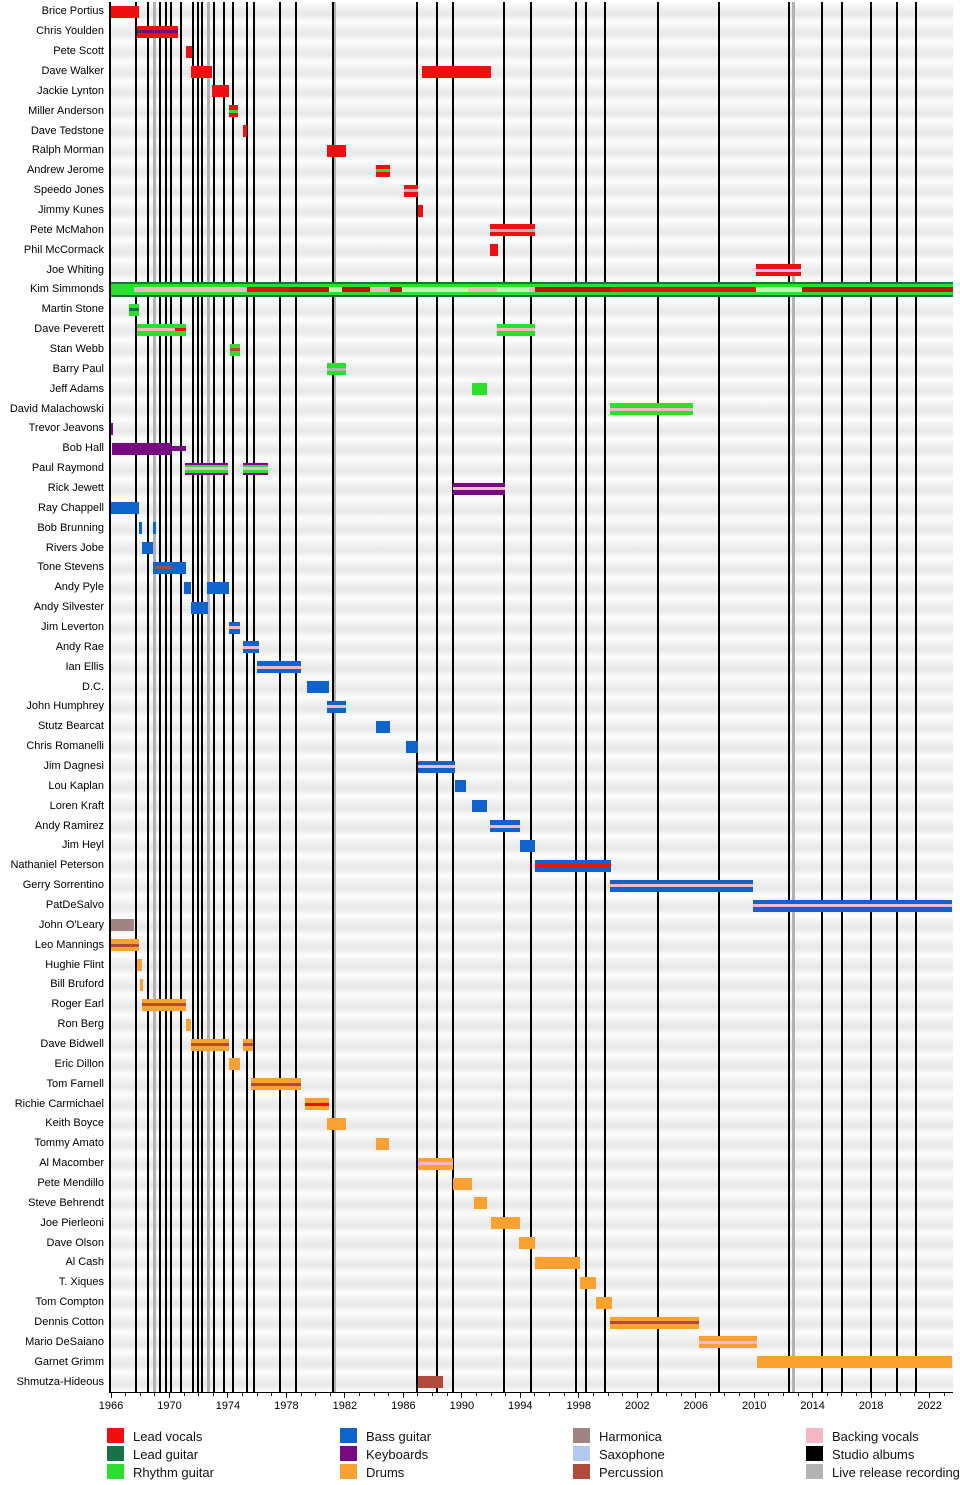 This screenshot has height=1485, width=960. Describe the element at coordinates (812, 1406) in the screenshot. I see `axis-year-label: 2014` at that location.